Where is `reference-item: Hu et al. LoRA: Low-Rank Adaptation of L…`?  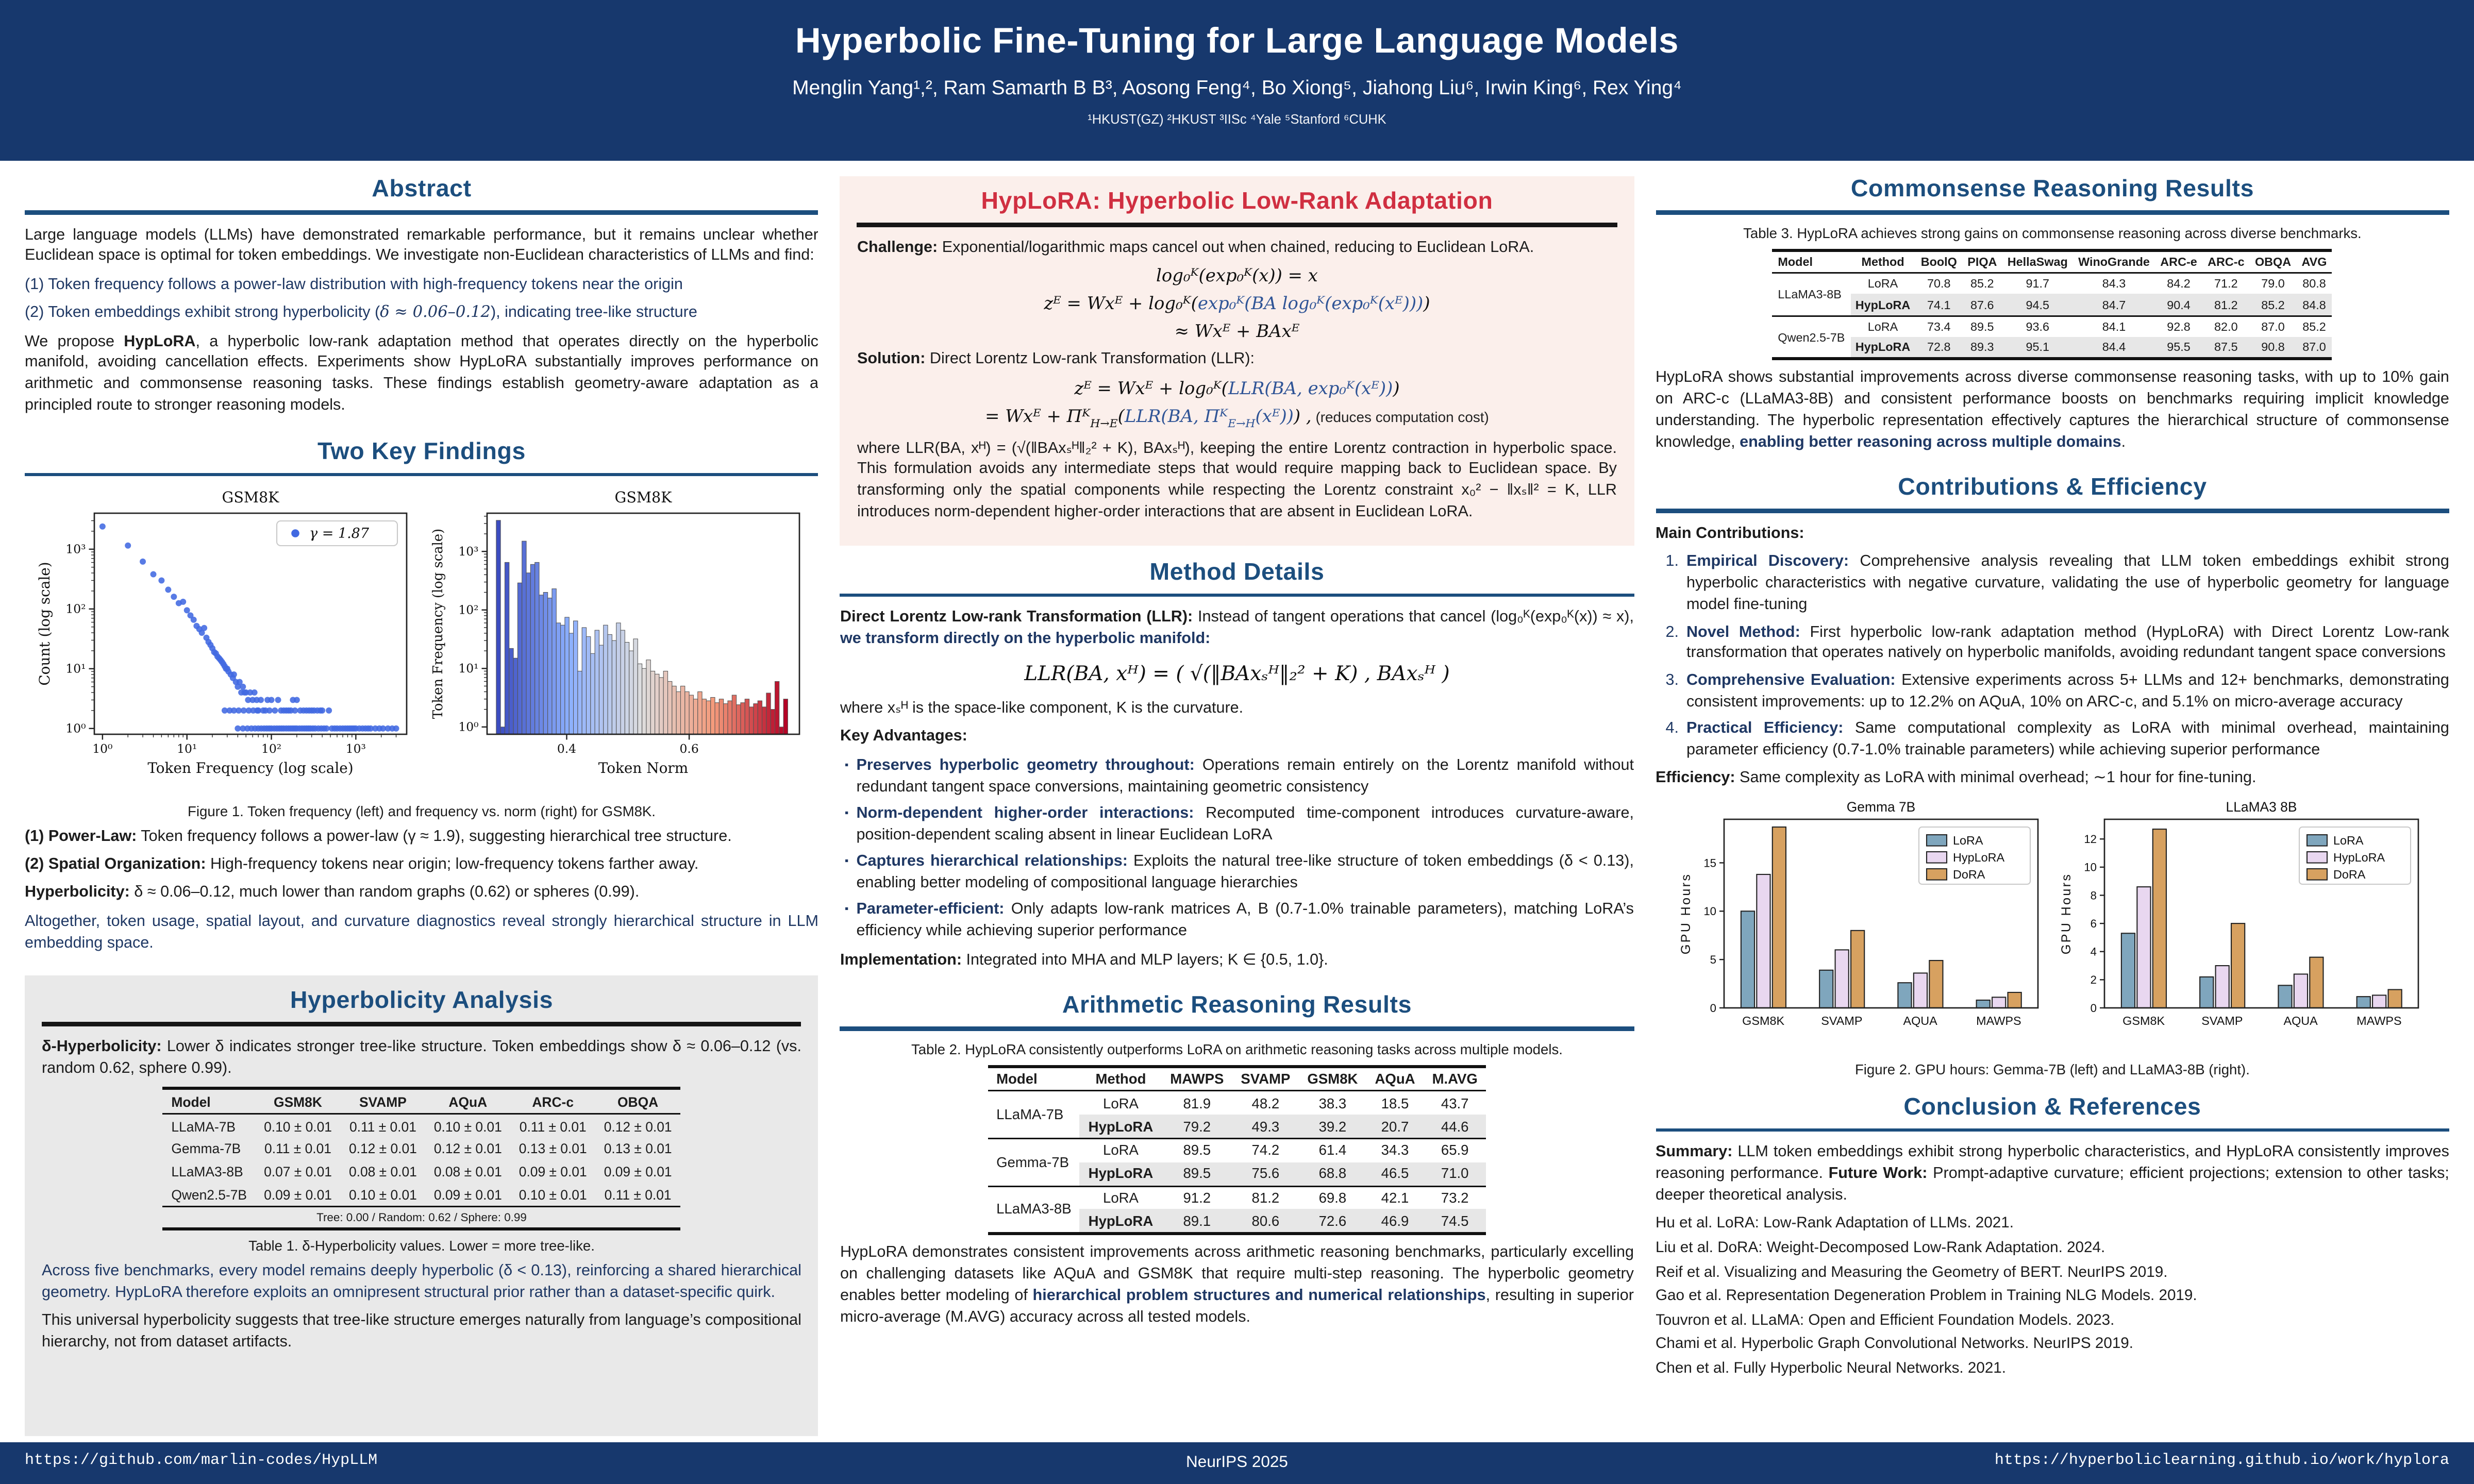
reference-item: Hu et al. LoRA: Low-Rank Adaptation of L… is located at coordinates (1834, 1224).